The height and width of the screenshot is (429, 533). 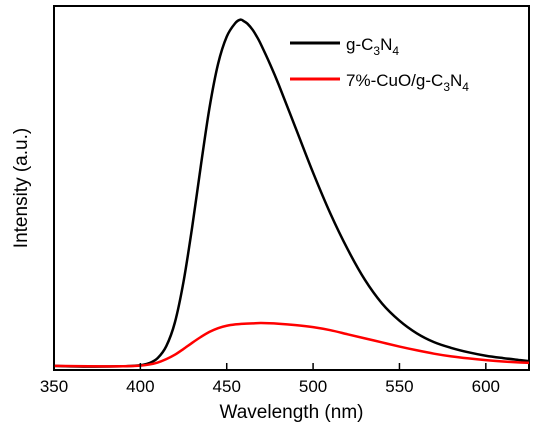 What do you see at coordinates (372, 46) in the screenshot?
I see `legend-label-g-c3n4: g-C3N4` at bounding box center [372, 46].